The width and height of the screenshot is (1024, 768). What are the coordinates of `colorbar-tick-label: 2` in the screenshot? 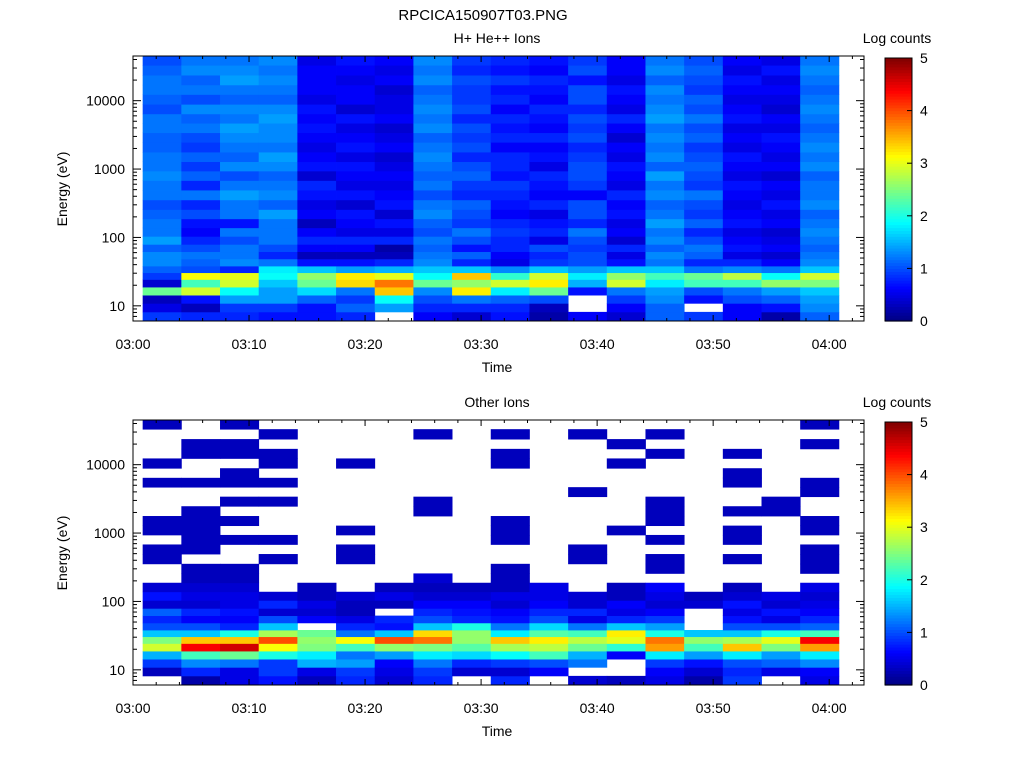 It's located at (924, 580).